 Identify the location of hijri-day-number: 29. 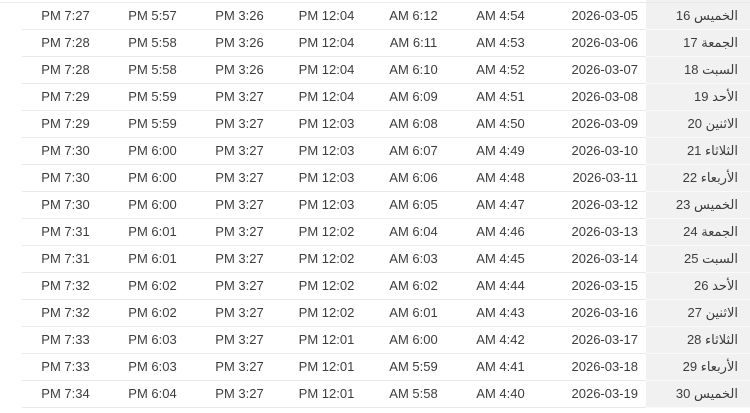
(690, 366).